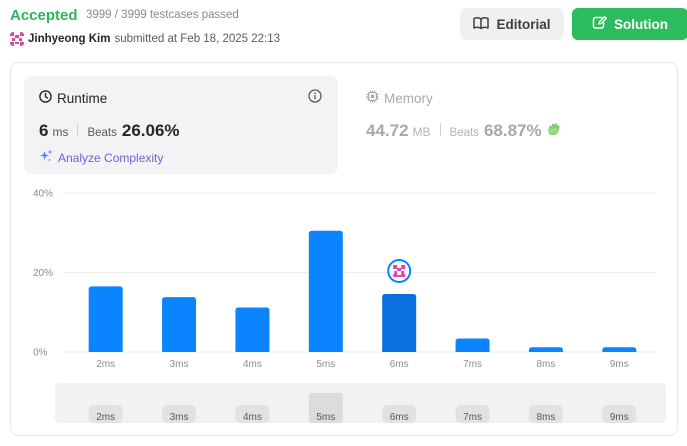  I want to click on analyze-complexity-link: Analyze Complexity, so click(101, 157).